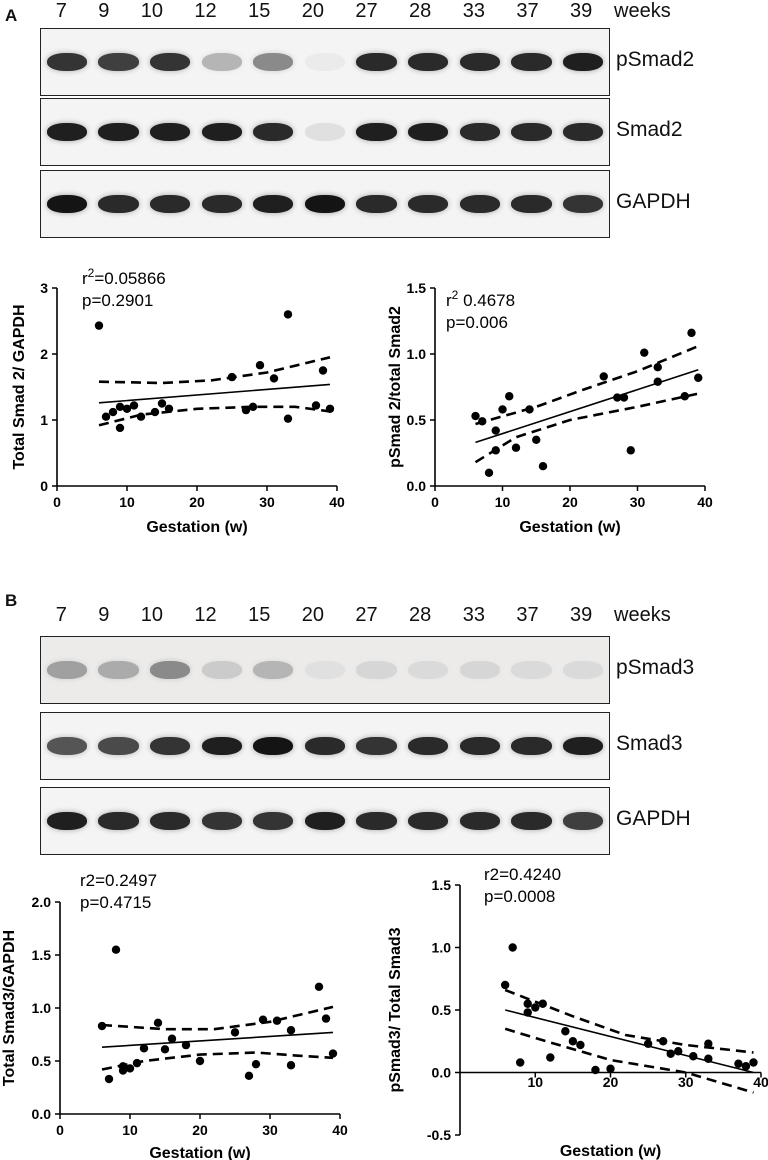  Describe the element at coordinates (527, 11) in the screenshot. I see `lane-label: 37` at that location.